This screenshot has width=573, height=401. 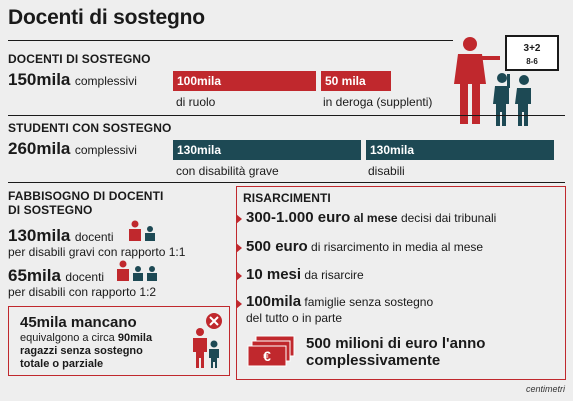 I want to click on item-text2: del tutto o in parte, so click(x=294, y=318).